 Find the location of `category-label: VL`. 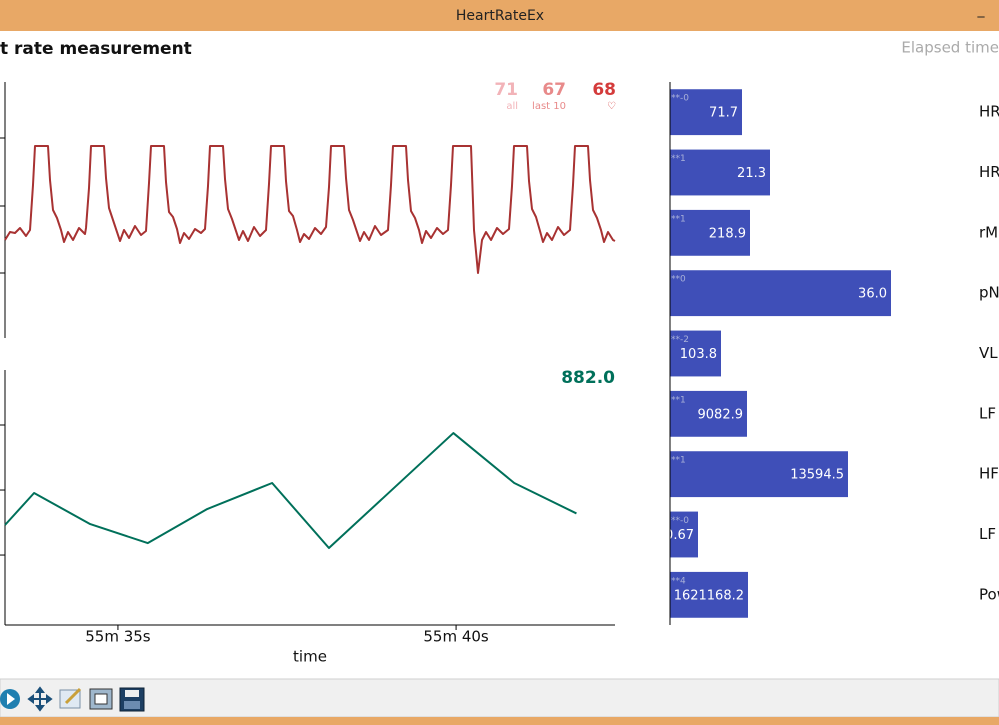

category-label: VL is located at coordinates (988, 353).